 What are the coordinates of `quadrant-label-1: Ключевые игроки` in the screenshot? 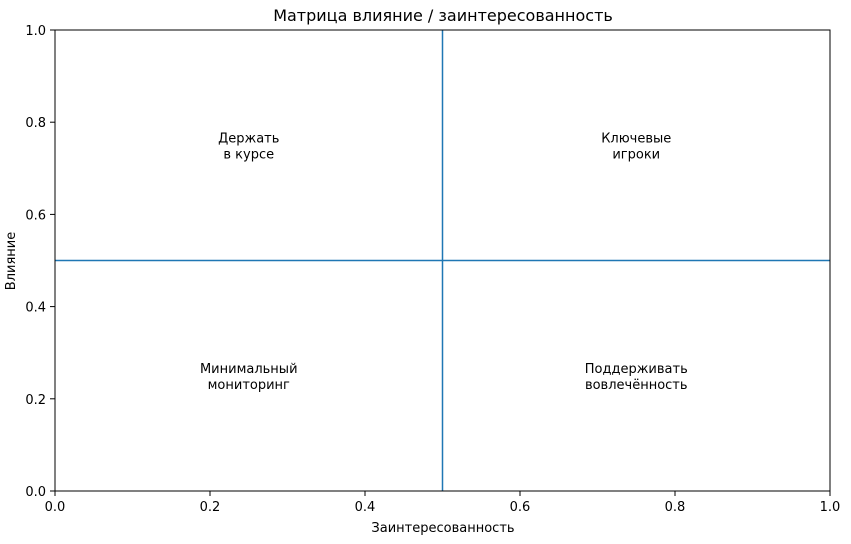 It's located at (636, 146).